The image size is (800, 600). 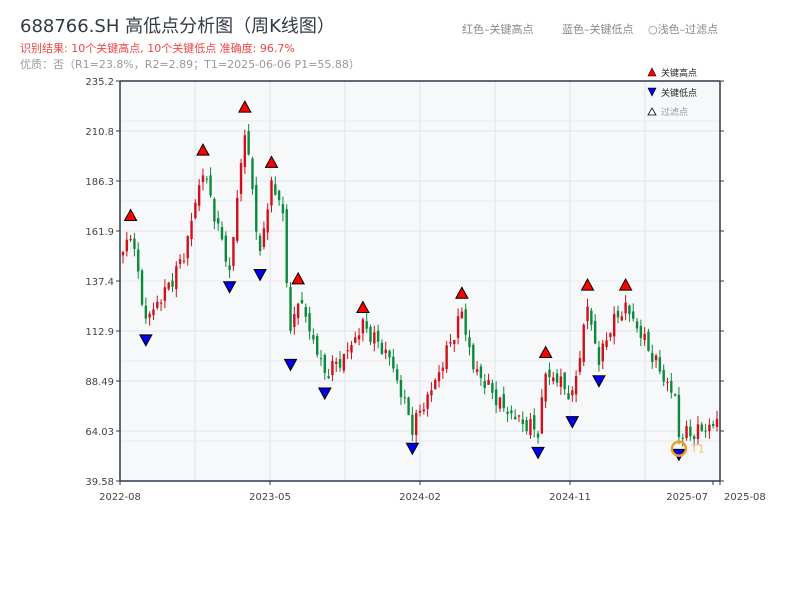 I want to click on legend-filtered-icon, so click(x=652, y=111).